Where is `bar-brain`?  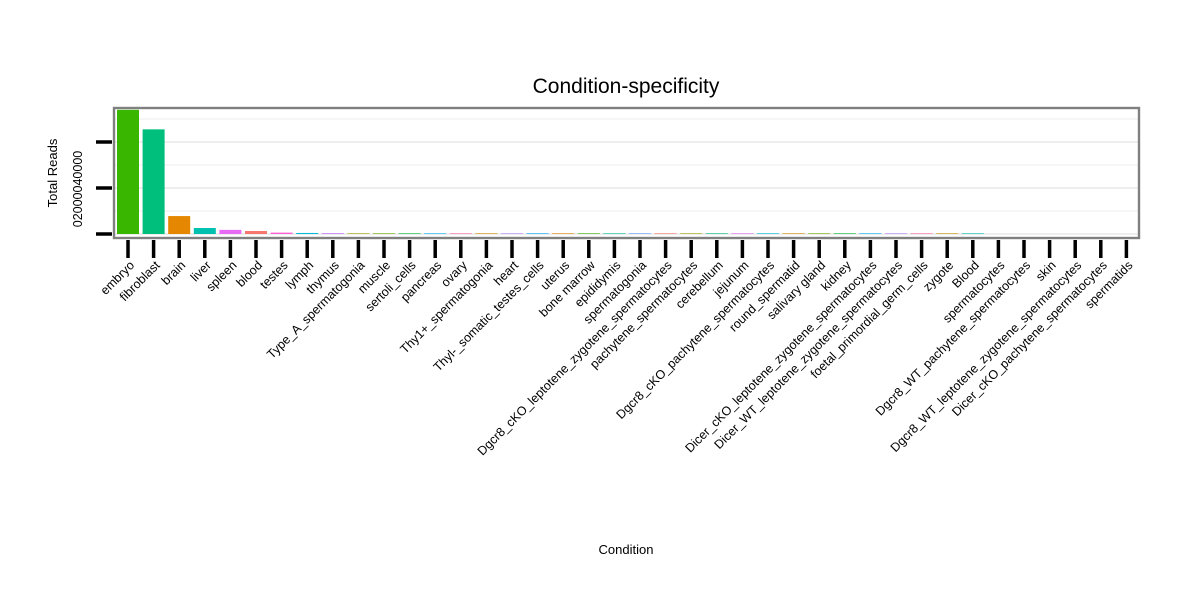 bar-brain is located at coordinates (179, 225).